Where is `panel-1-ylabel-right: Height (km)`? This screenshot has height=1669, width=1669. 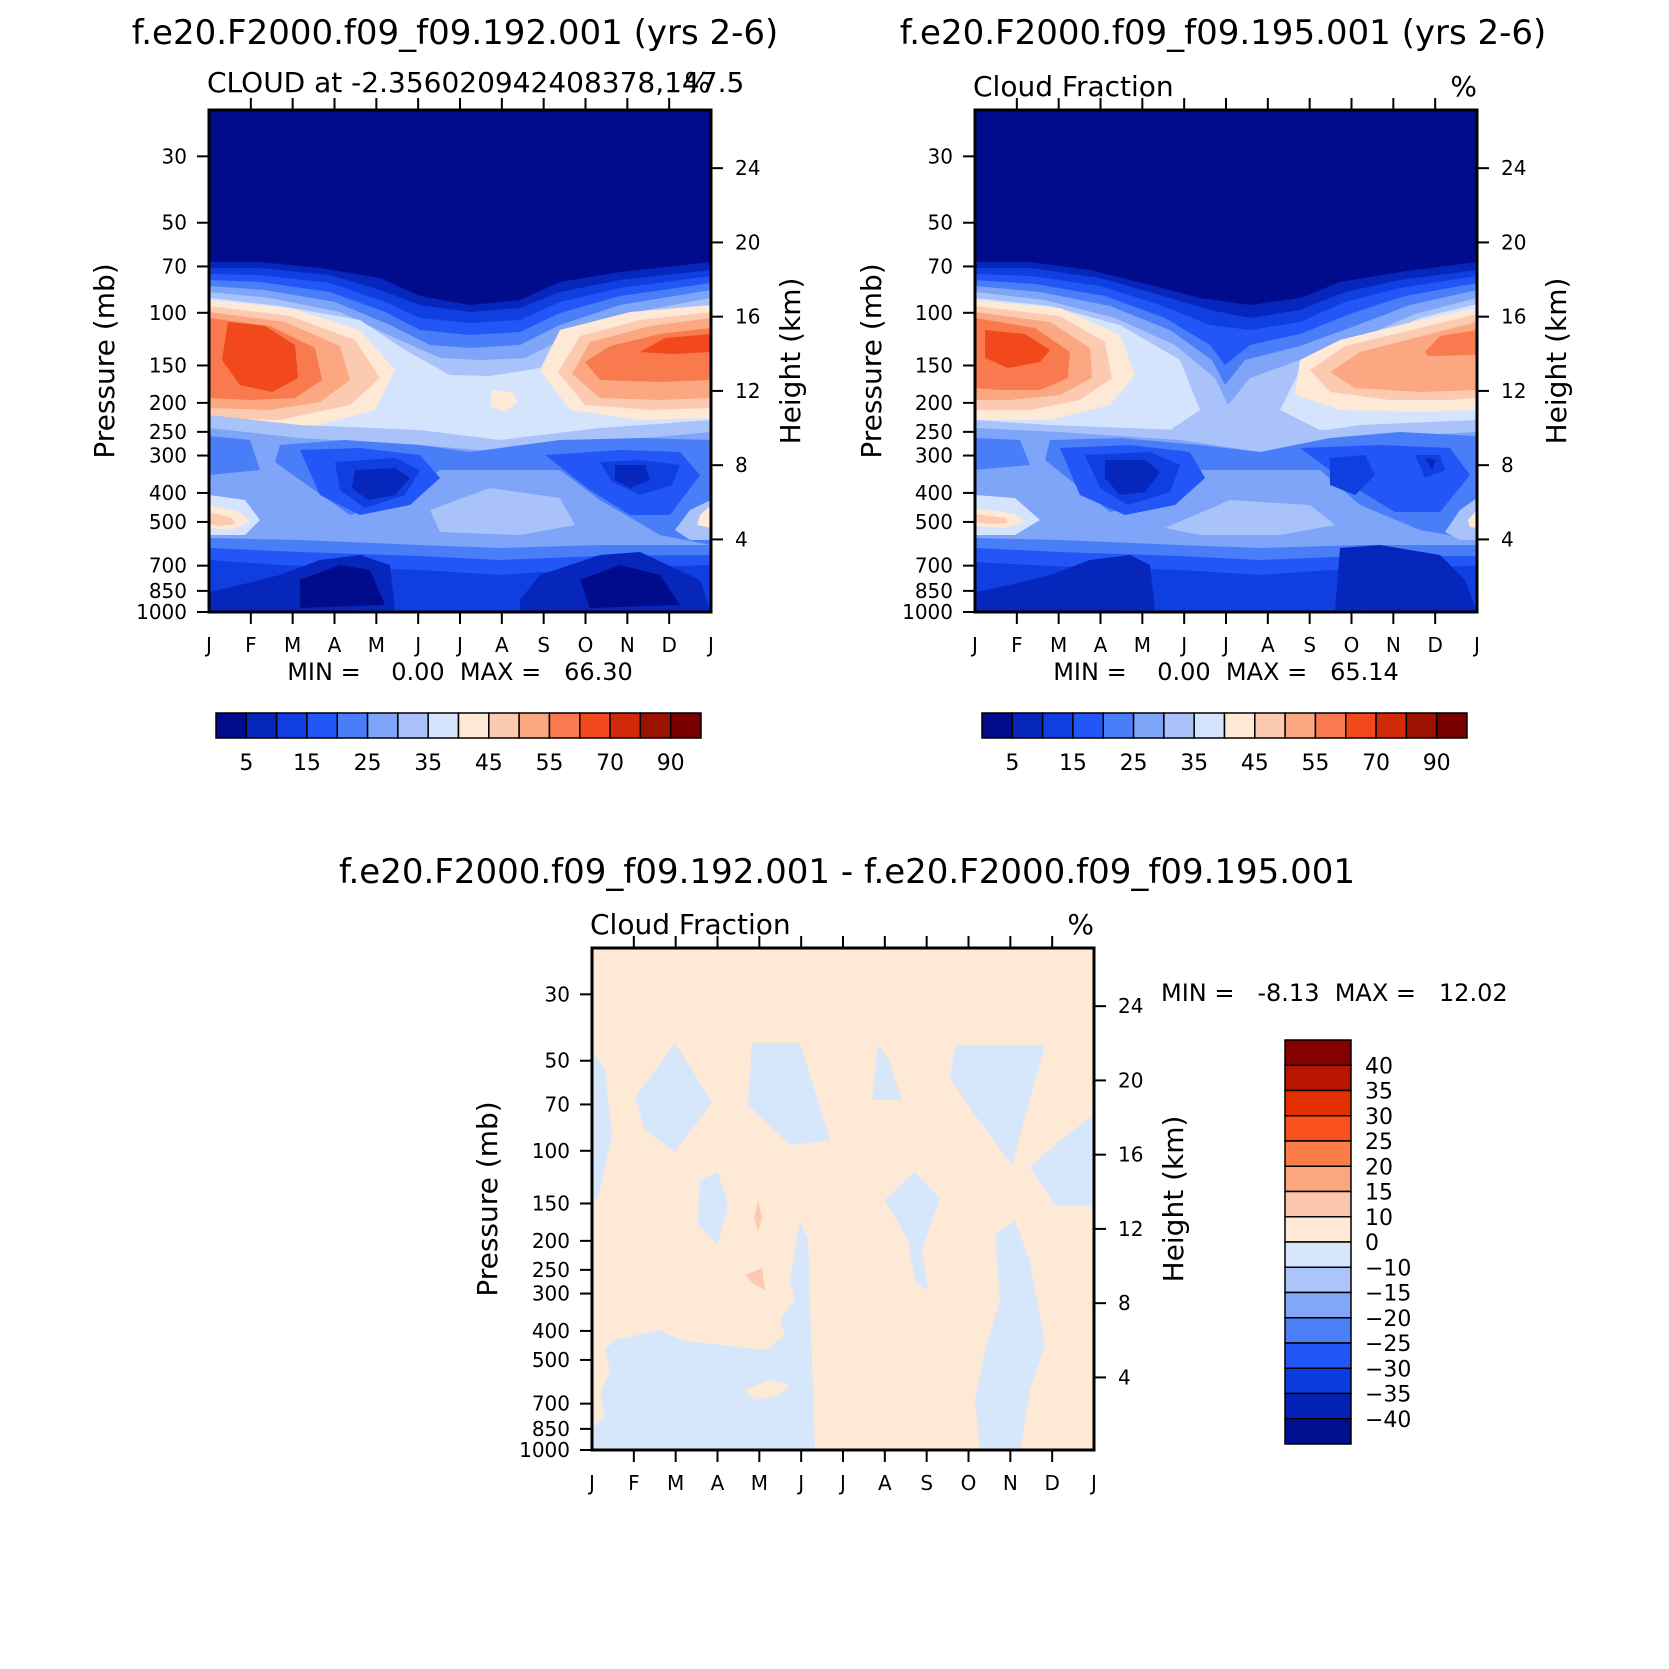
panel-1-ylabel-right: Height (km) is located at coordinates (790, 361).